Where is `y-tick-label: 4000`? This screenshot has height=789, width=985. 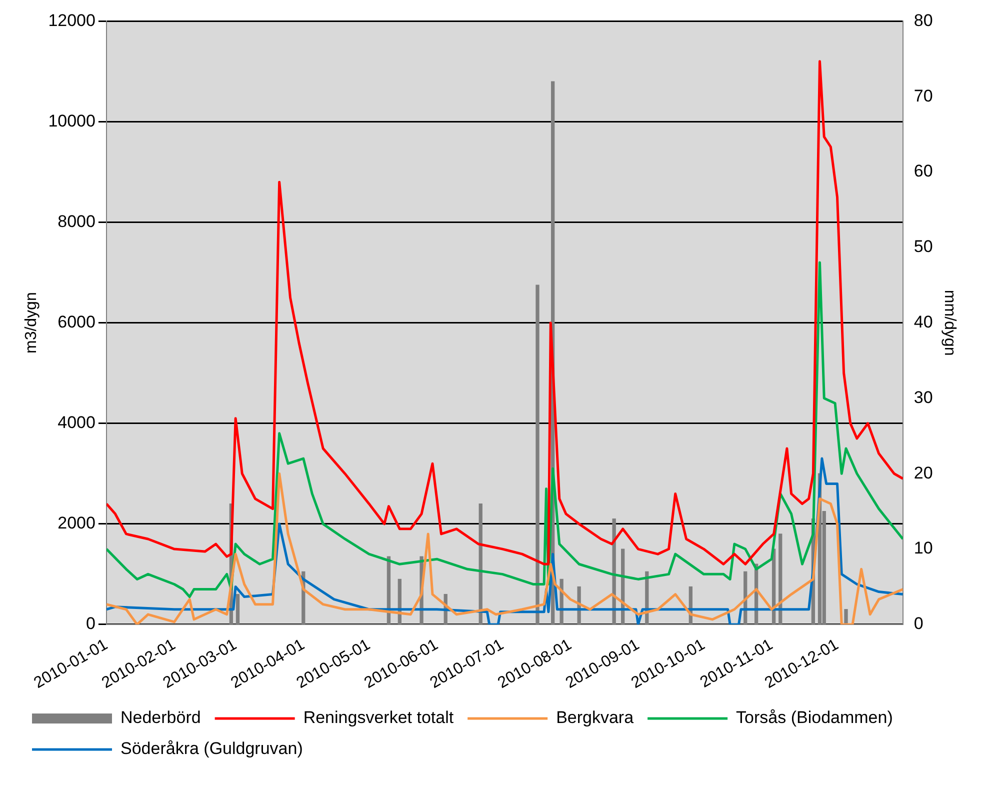 y-tick-label: 4000 is located at coordinates (77, 422).